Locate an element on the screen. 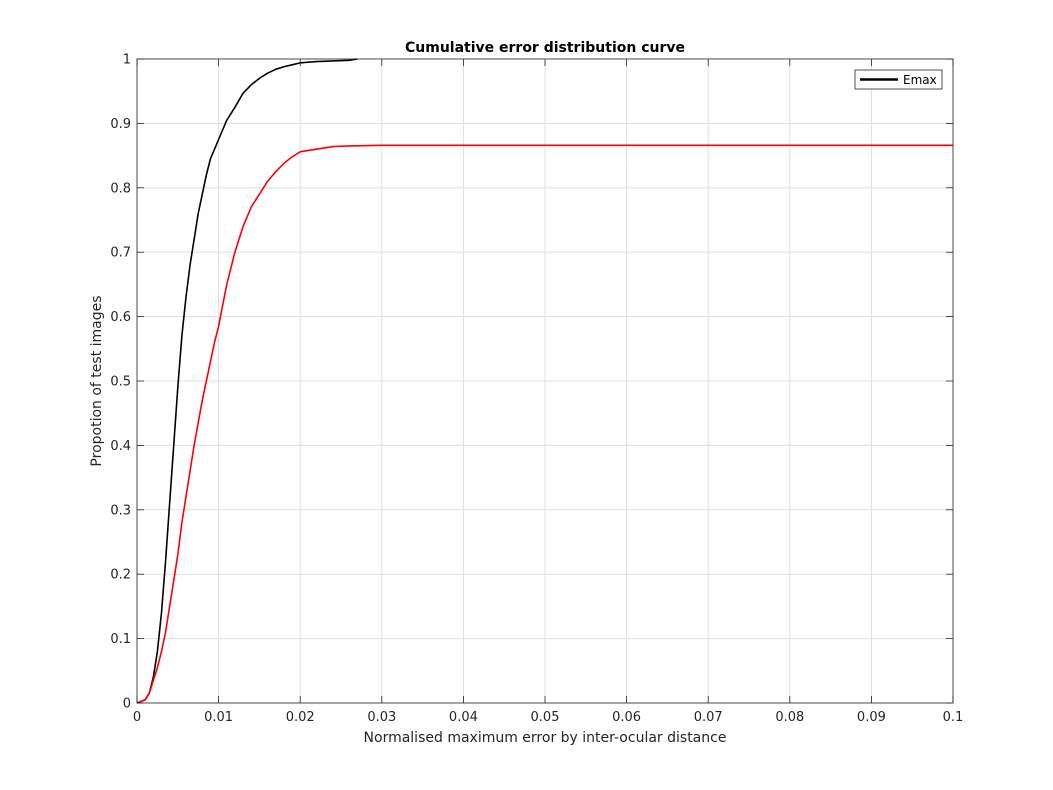  x-tick-label: 0.06 is located at coordinates (626, 717).